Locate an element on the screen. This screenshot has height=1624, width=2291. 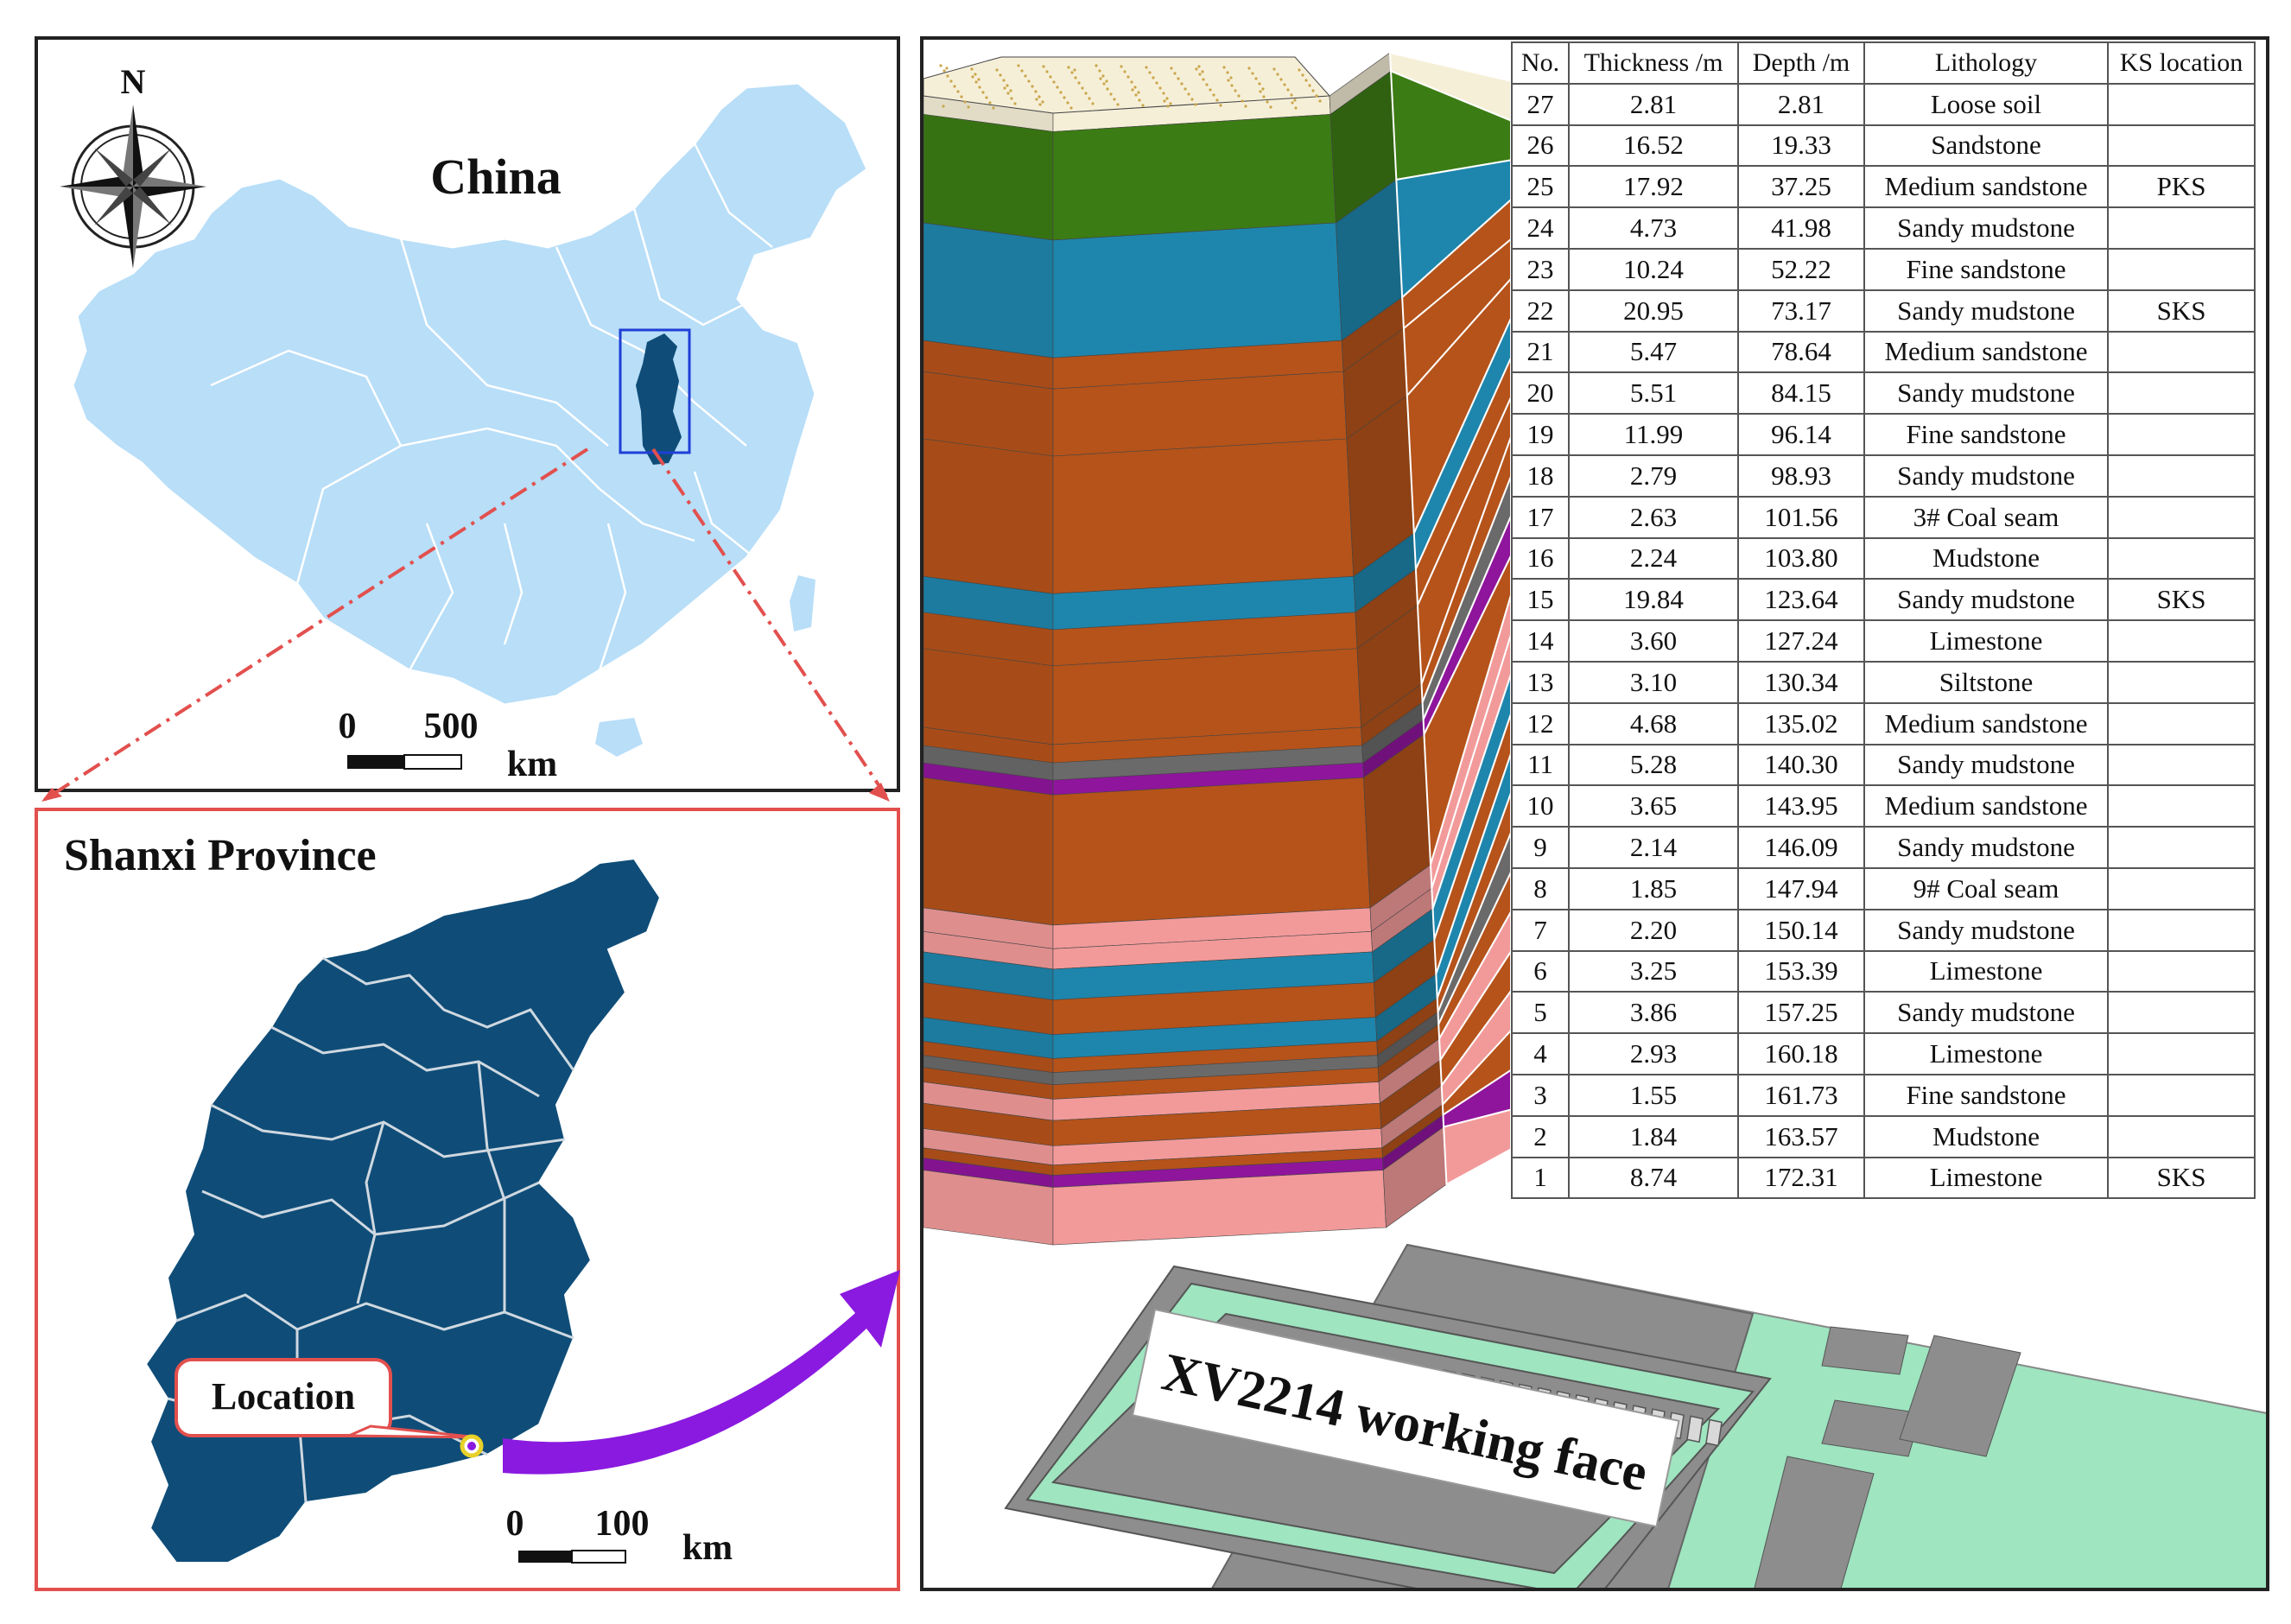
shanxi-scale-zero: 0 is located at coordinates (515, 1524).